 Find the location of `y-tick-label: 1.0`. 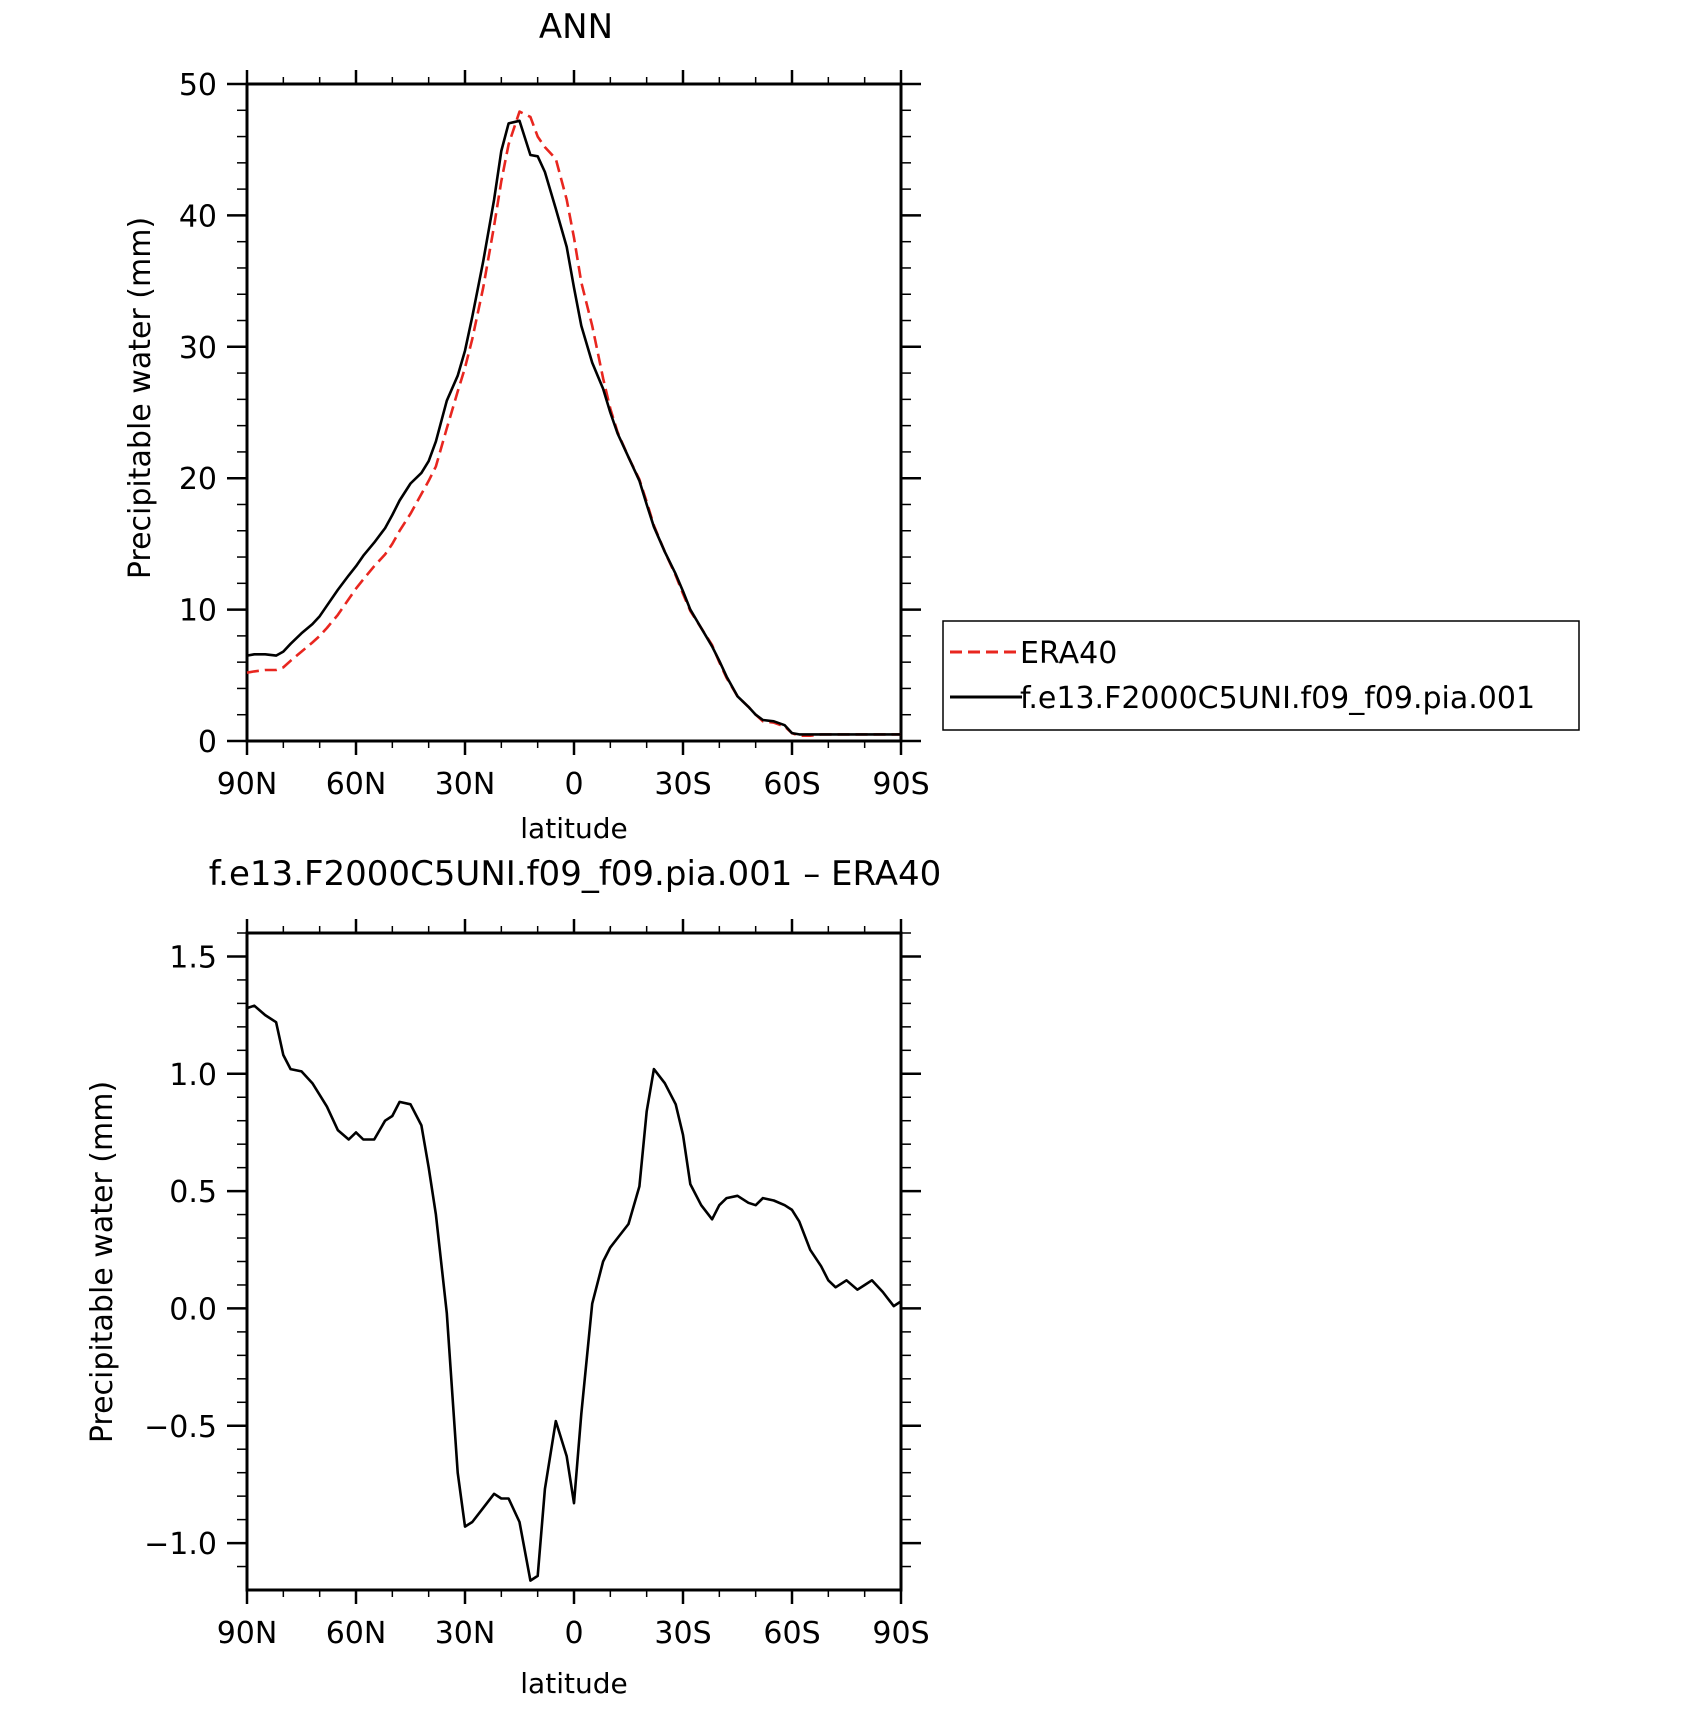

y-tick-label: 1.0 is located at coordinates (193, 1075).